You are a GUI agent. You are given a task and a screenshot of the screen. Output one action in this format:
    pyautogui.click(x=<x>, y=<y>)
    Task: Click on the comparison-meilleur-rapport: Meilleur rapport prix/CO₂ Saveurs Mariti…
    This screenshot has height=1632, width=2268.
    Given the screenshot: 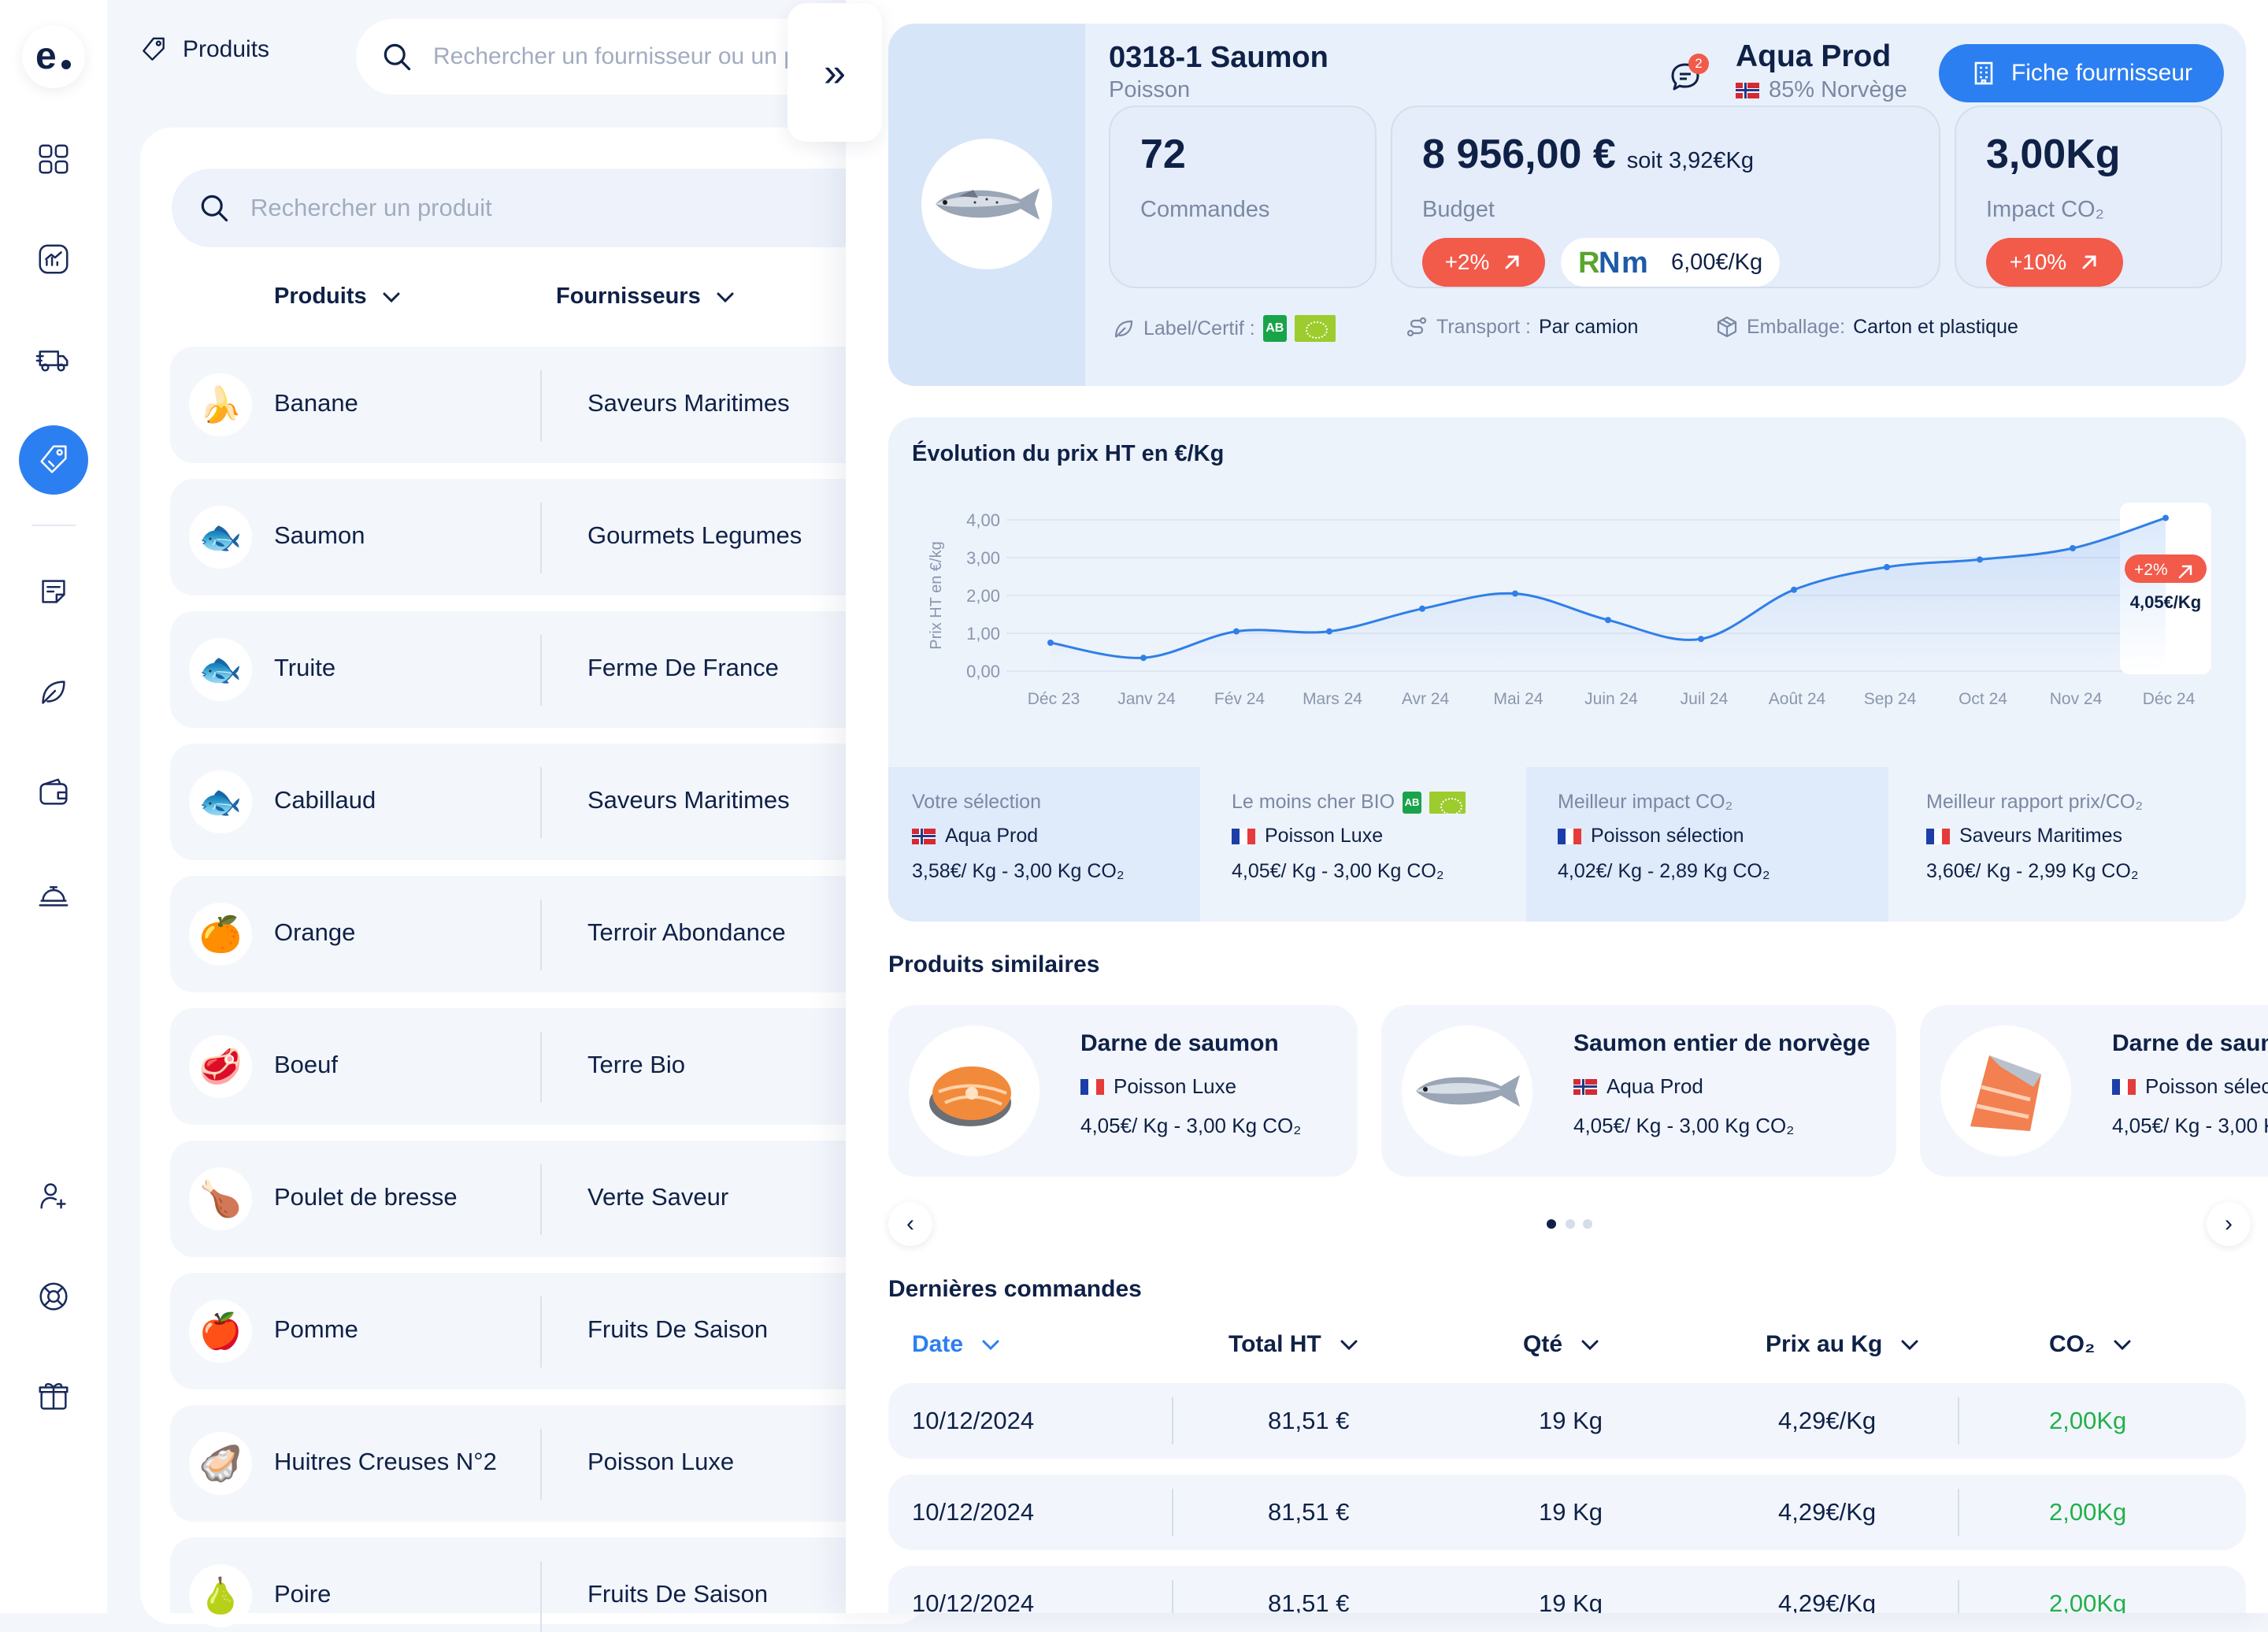 What is the action you would take?
    pyautogui.click(x=2067, y=844)
    